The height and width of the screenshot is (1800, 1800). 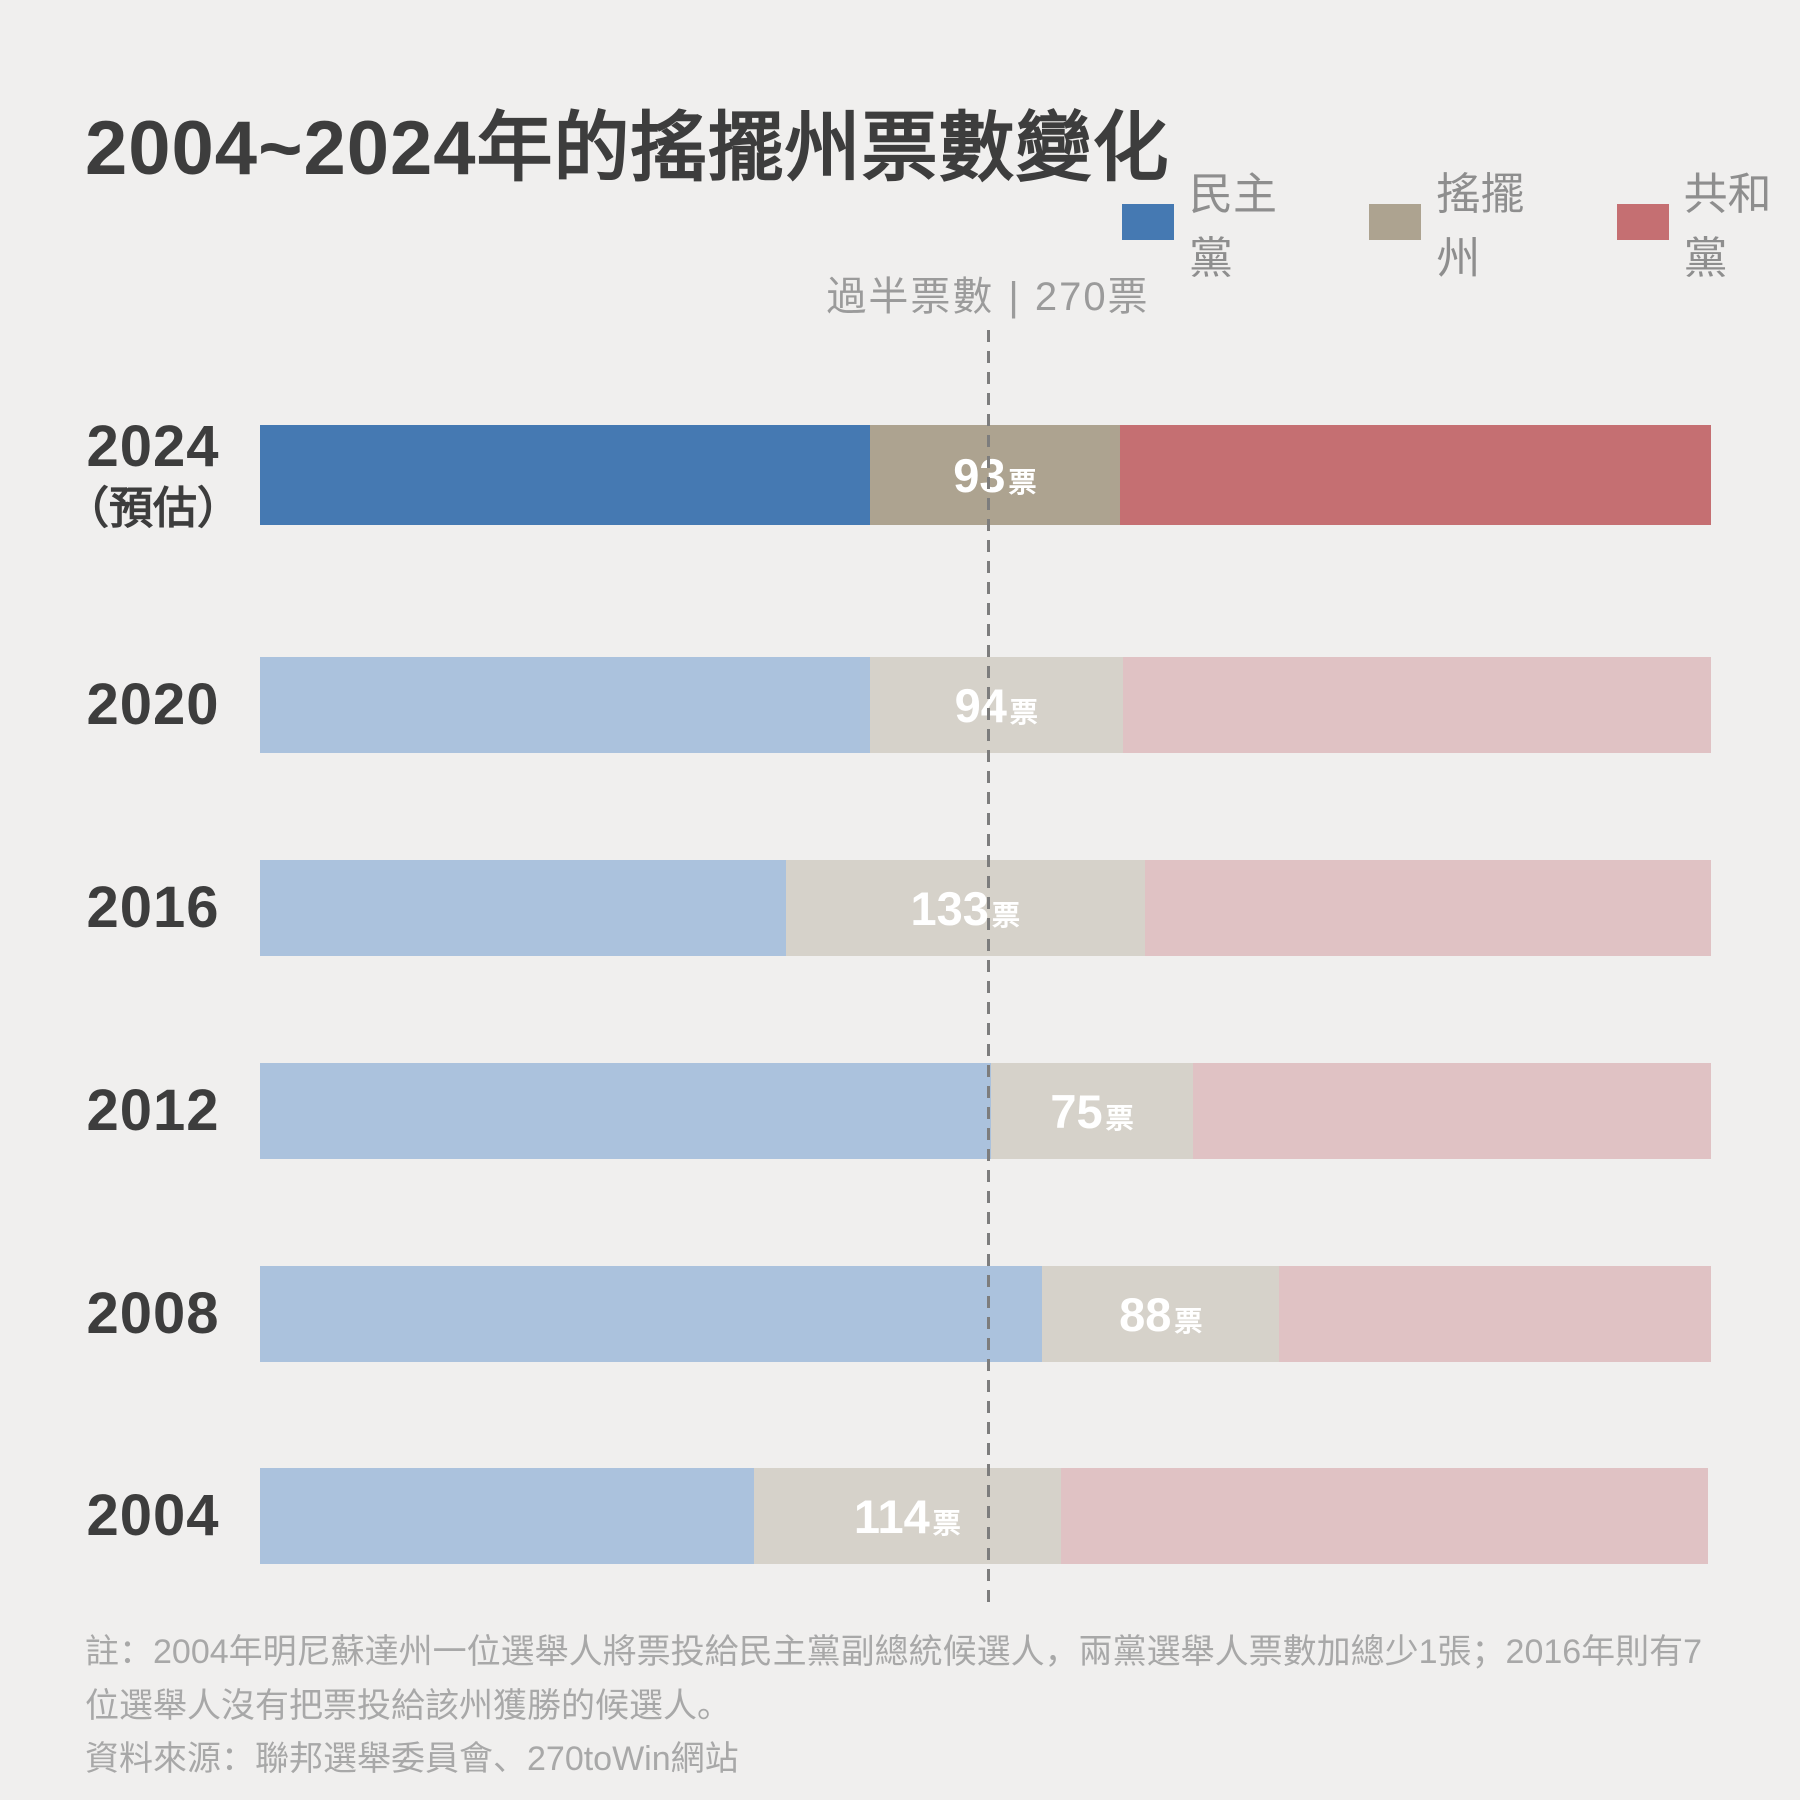 I want to click on swing-votes-label: 133 票, so click(x=965, y=908).